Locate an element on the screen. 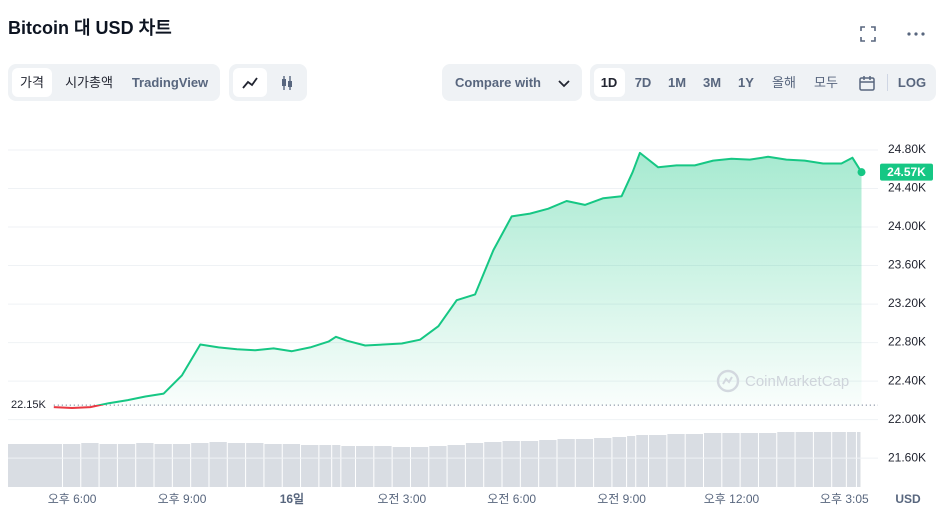  line-icon is located at coordinates (250, 83).